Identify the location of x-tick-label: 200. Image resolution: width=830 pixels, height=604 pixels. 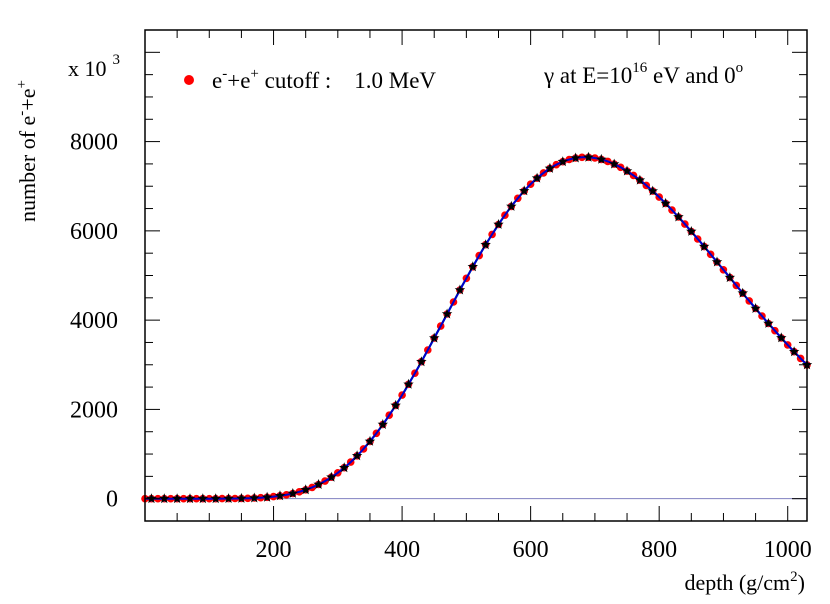
(274, 550).